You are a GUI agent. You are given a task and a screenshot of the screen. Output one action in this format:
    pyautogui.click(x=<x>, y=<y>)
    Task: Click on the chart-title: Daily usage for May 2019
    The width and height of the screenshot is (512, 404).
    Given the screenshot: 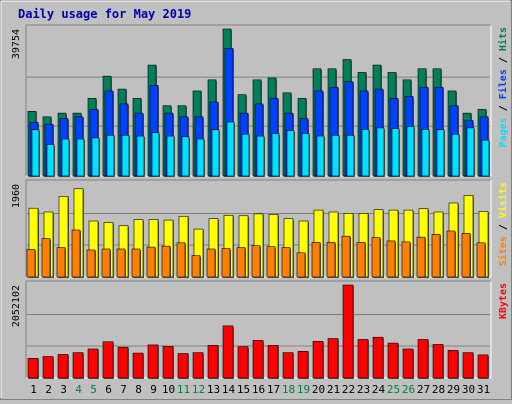 What is the action you would take?
    pyautogui.click(x=105, y=14)
    